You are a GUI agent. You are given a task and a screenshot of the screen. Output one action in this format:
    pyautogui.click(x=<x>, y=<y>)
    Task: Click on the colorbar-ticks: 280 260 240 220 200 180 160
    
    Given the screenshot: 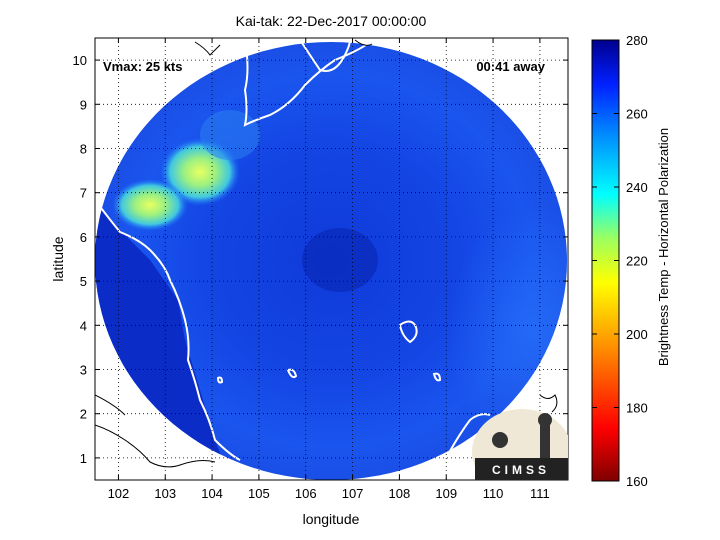 What is the action you would take?
    pyautogui.click(x=620, y=261)
    